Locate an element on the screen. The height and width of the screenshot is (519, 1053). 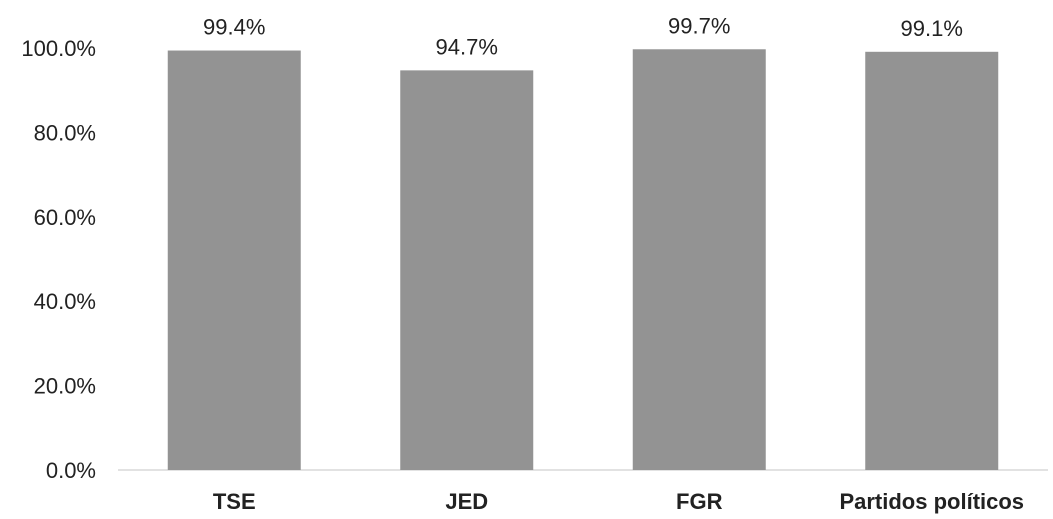
y-tick-label: 80.0% is located at coordinates (65, 132).